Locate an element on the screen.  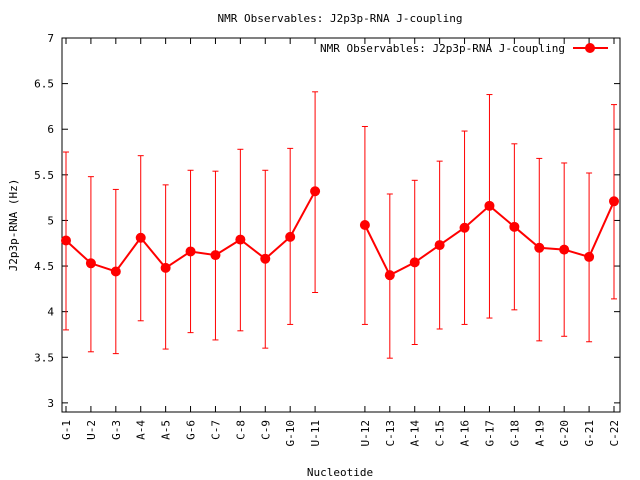
x-tick-label: C-15 is located at coordinates (440, 433).